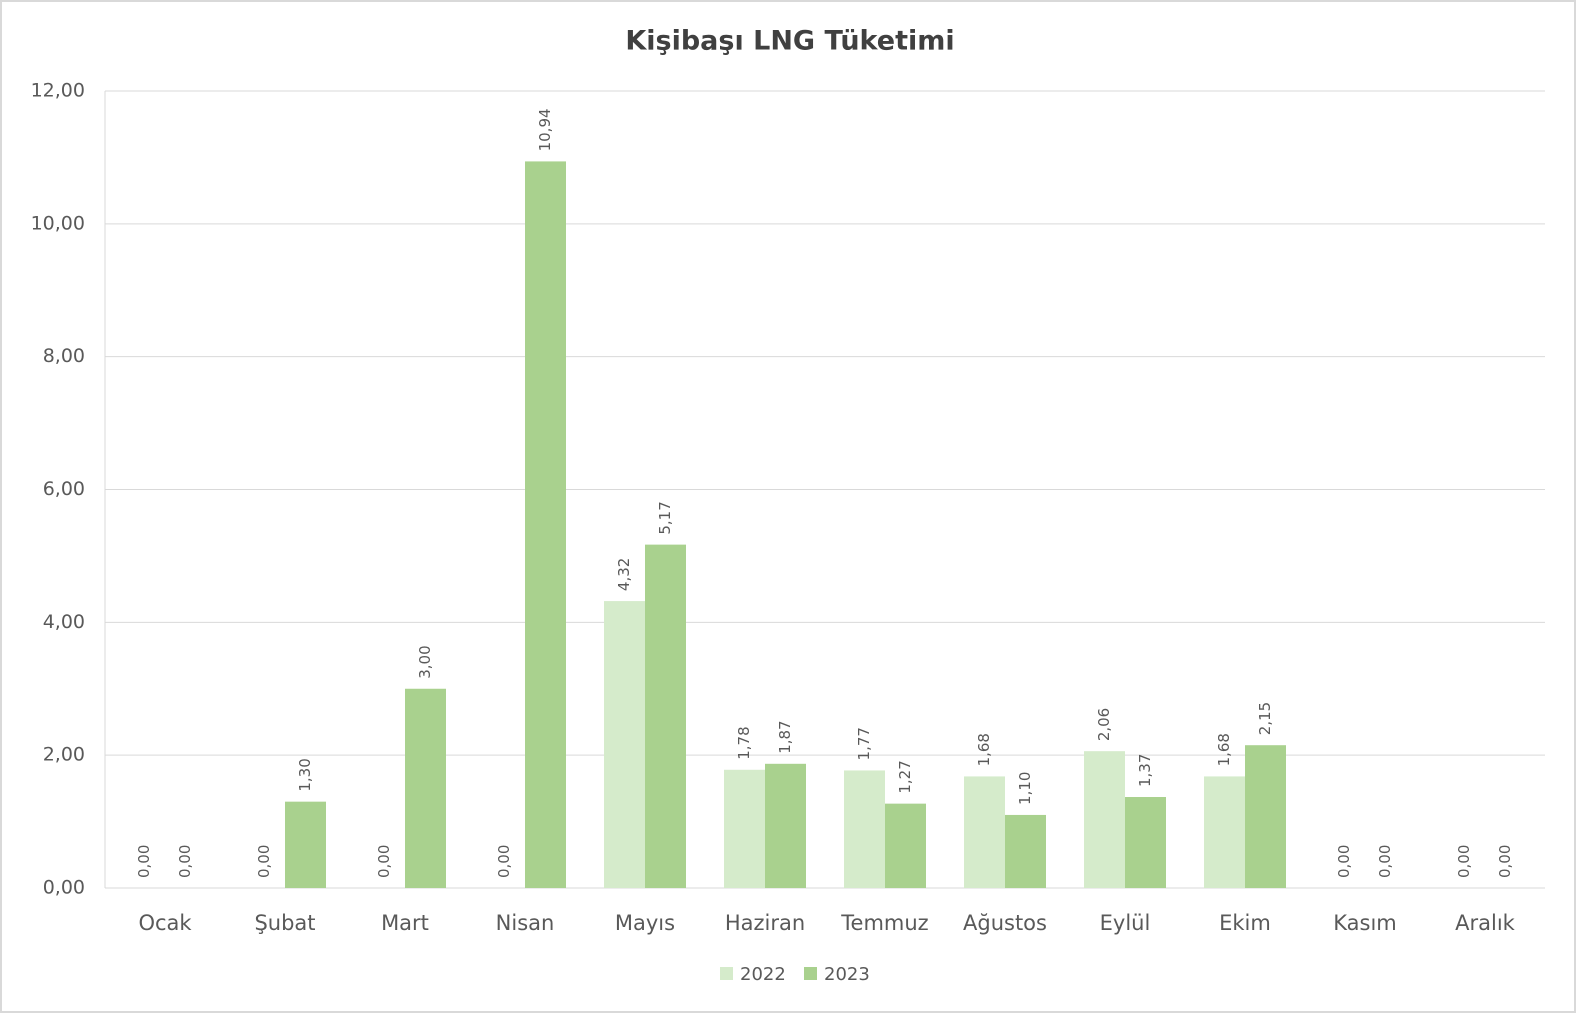 The image size is (1577, 1018). What do you see at coordinates (884, 923) in the screenshot?
I see `x-tick-label: Temmuz` at bounding box center [884, 923].